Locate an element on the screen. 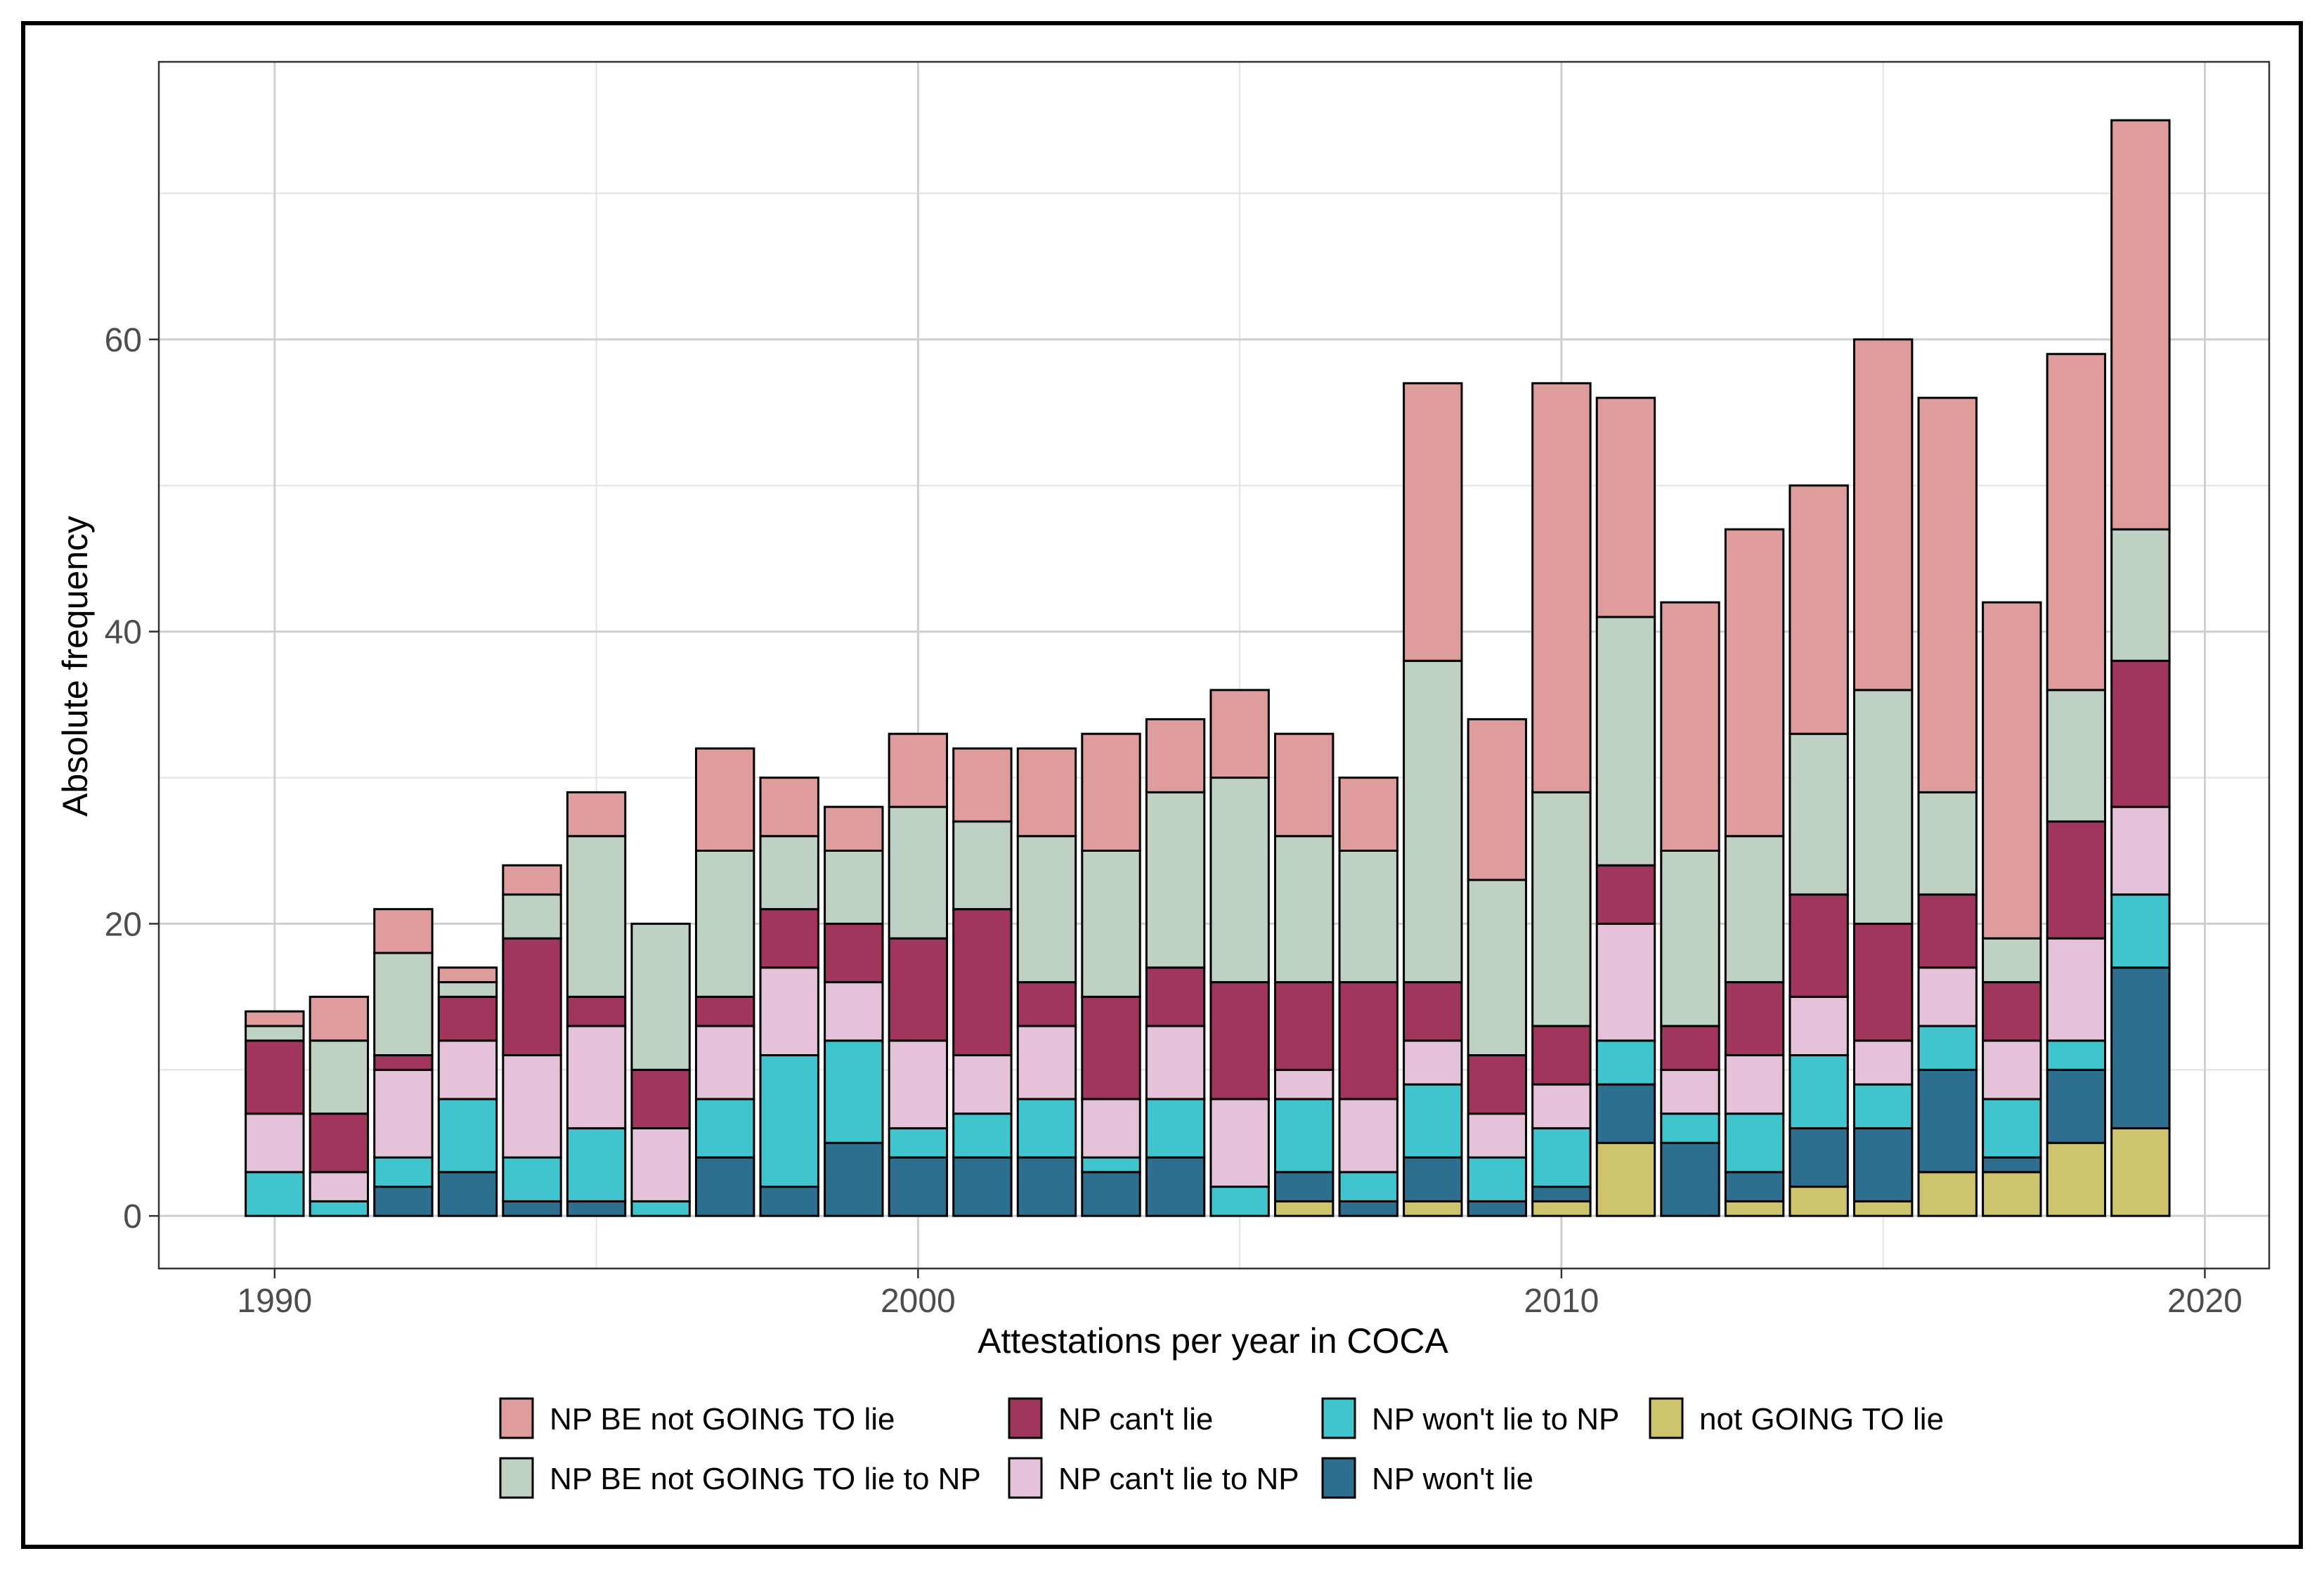  x-tick-label: 2010 is located at coordinates (1561, 1301).